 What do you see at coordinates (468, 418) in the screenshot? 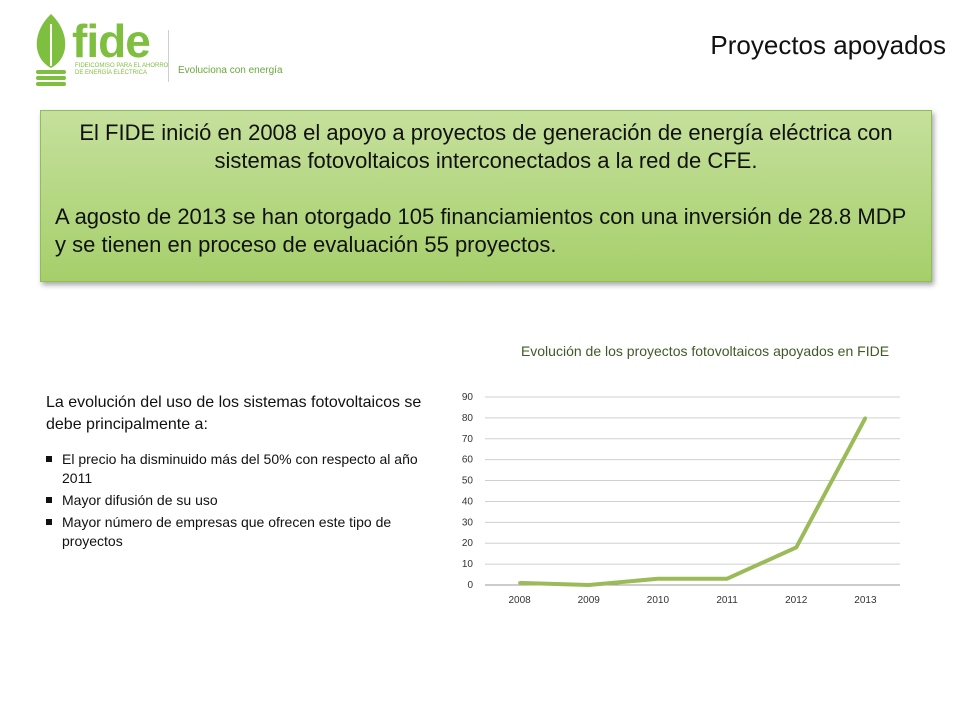
I see `y-tick-label: 80` at bounding box center [468, 418].